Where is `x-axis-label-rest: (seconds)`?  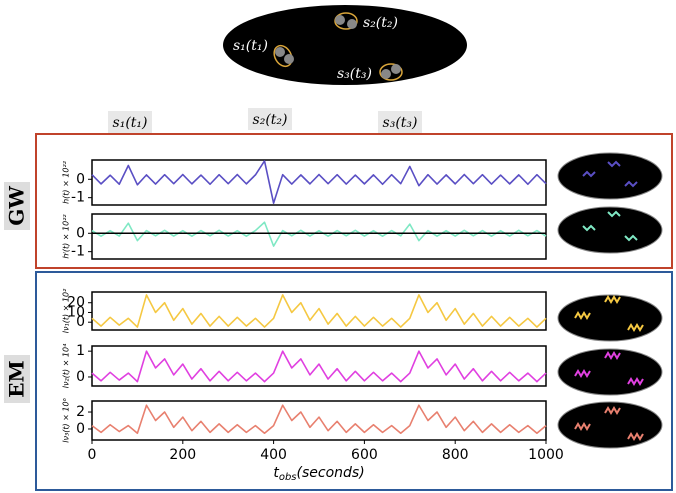
x-axis-label-rest: (seconds) is located at coordinates (331, 473).